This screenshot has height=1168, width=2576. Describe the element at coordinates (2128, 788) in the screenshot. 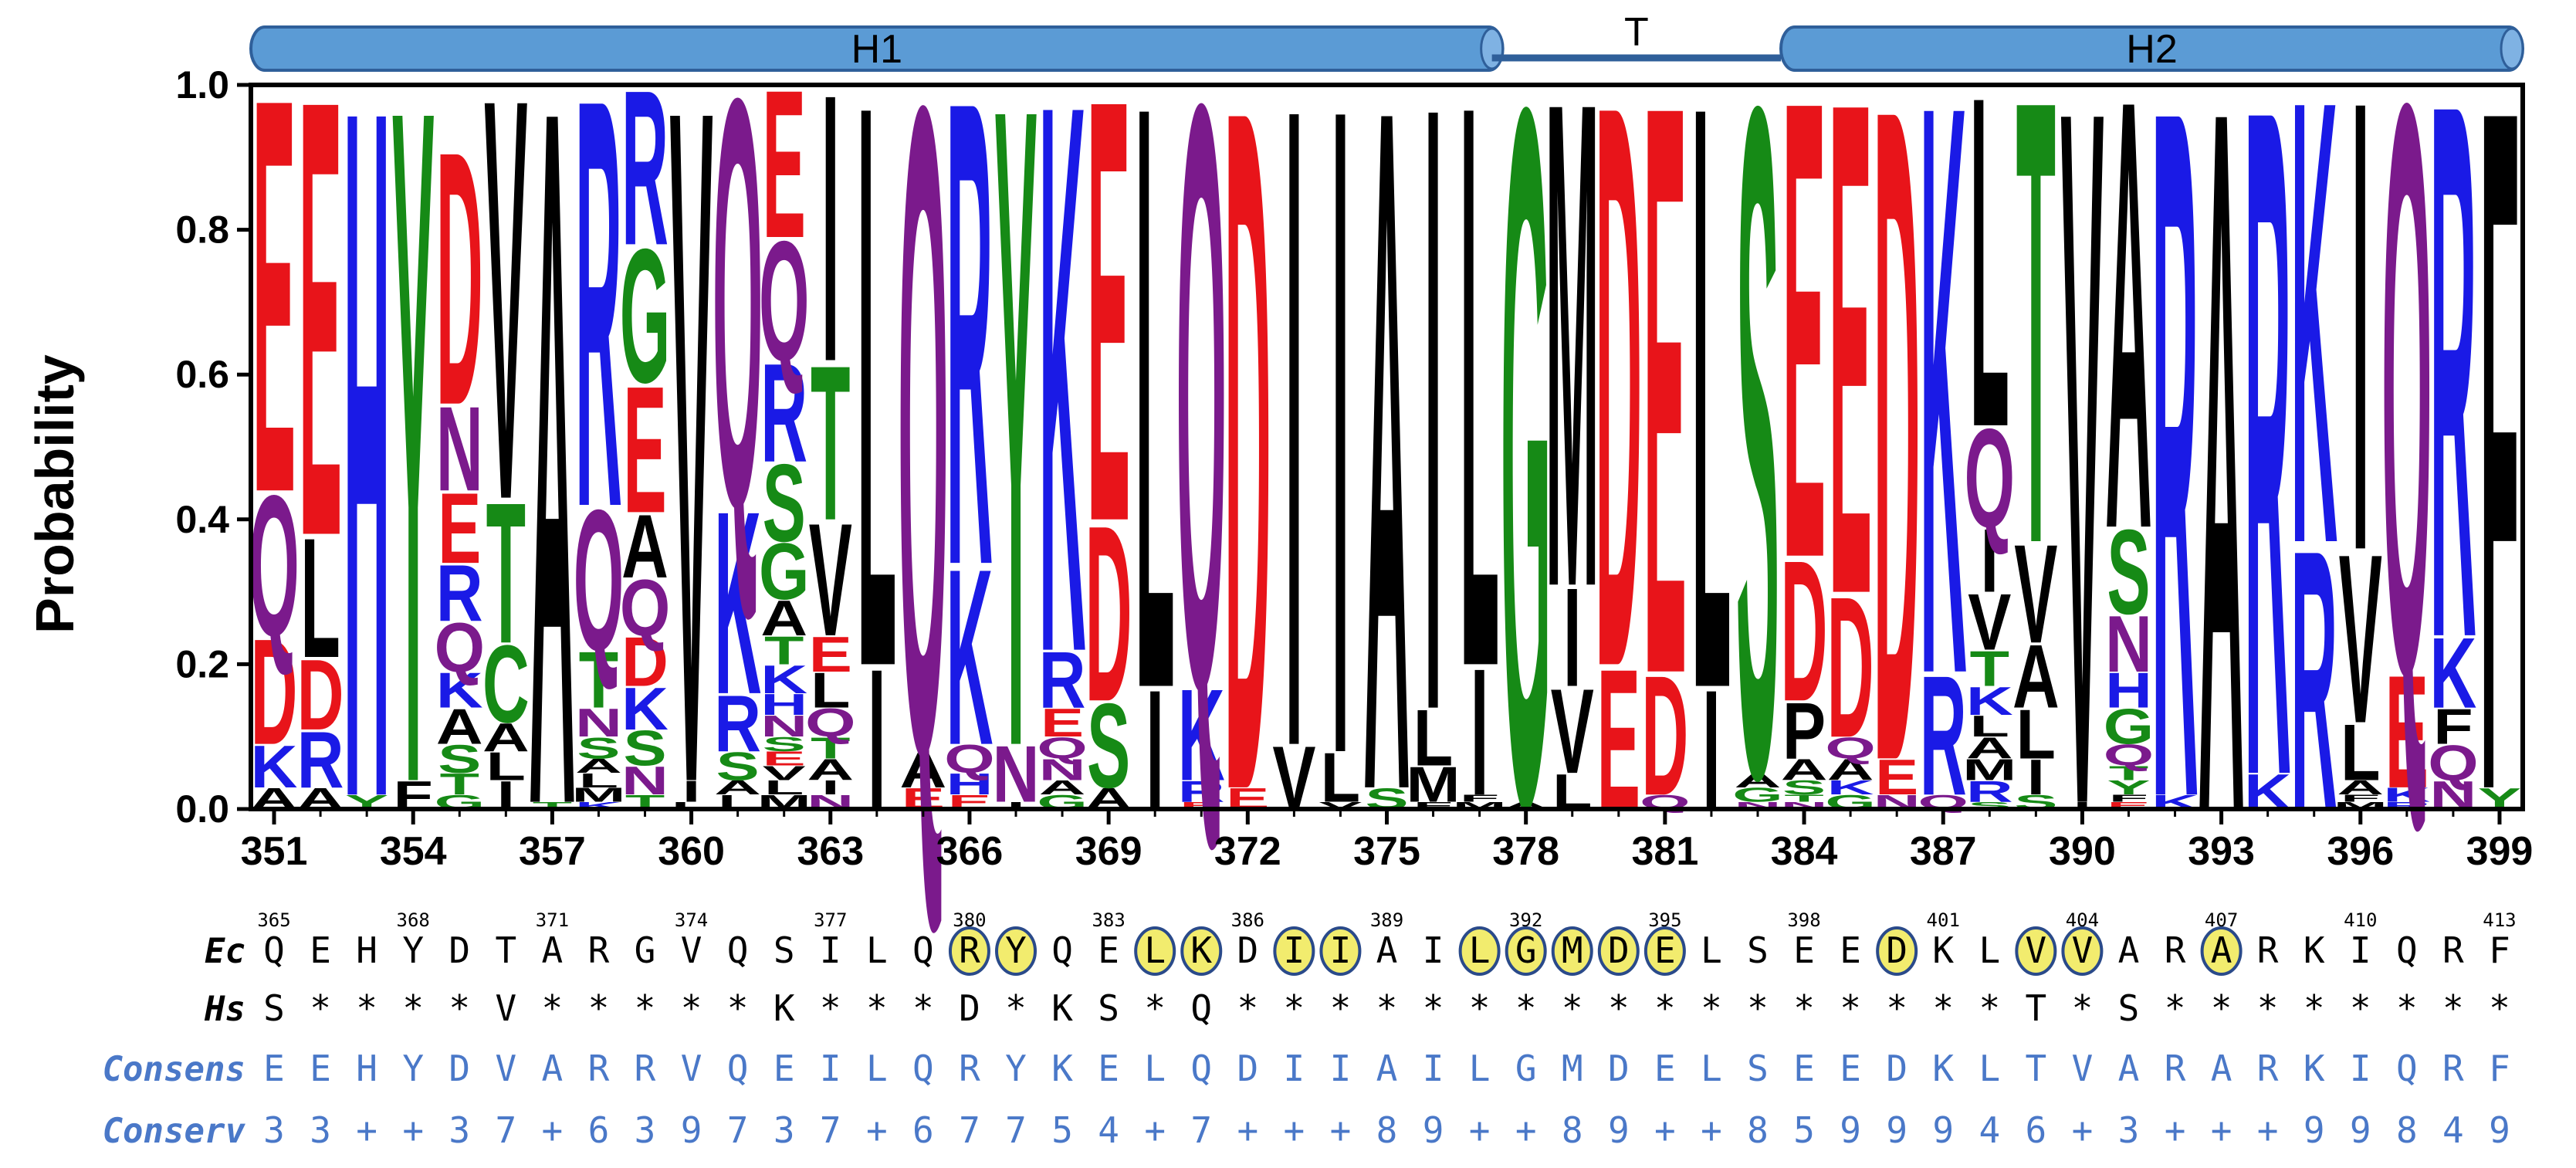

I see `logo-letter: Y` at that location.